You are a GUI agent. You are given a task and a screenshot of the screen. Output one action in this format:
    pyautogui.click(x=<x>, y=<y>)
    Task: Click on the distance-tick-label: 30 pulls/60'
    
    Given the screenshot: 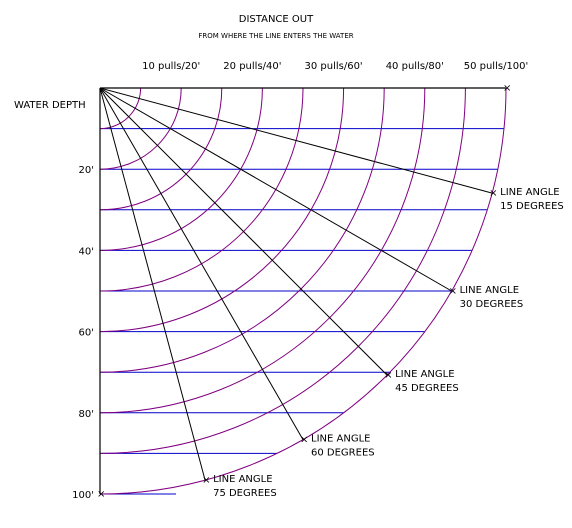 What is the action you would take?
    pyautogui.click(x=333, y=66)
    